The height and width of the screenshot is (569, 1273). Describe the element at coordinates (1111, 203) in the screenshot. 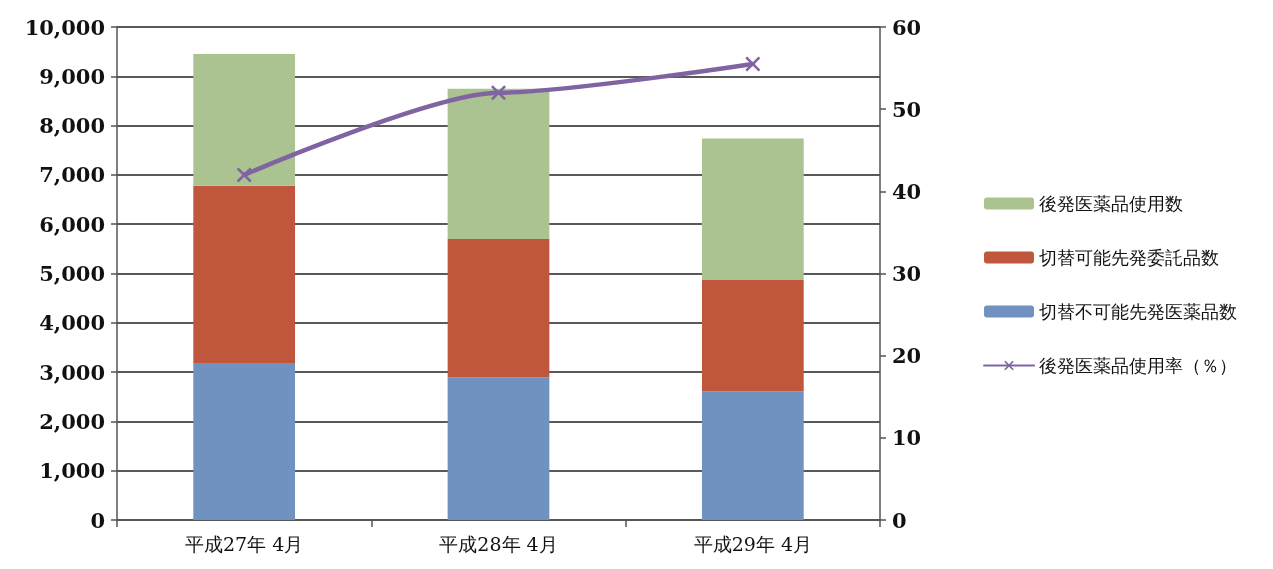

I see `legend-label: 後発医薬品使用数` at that location.